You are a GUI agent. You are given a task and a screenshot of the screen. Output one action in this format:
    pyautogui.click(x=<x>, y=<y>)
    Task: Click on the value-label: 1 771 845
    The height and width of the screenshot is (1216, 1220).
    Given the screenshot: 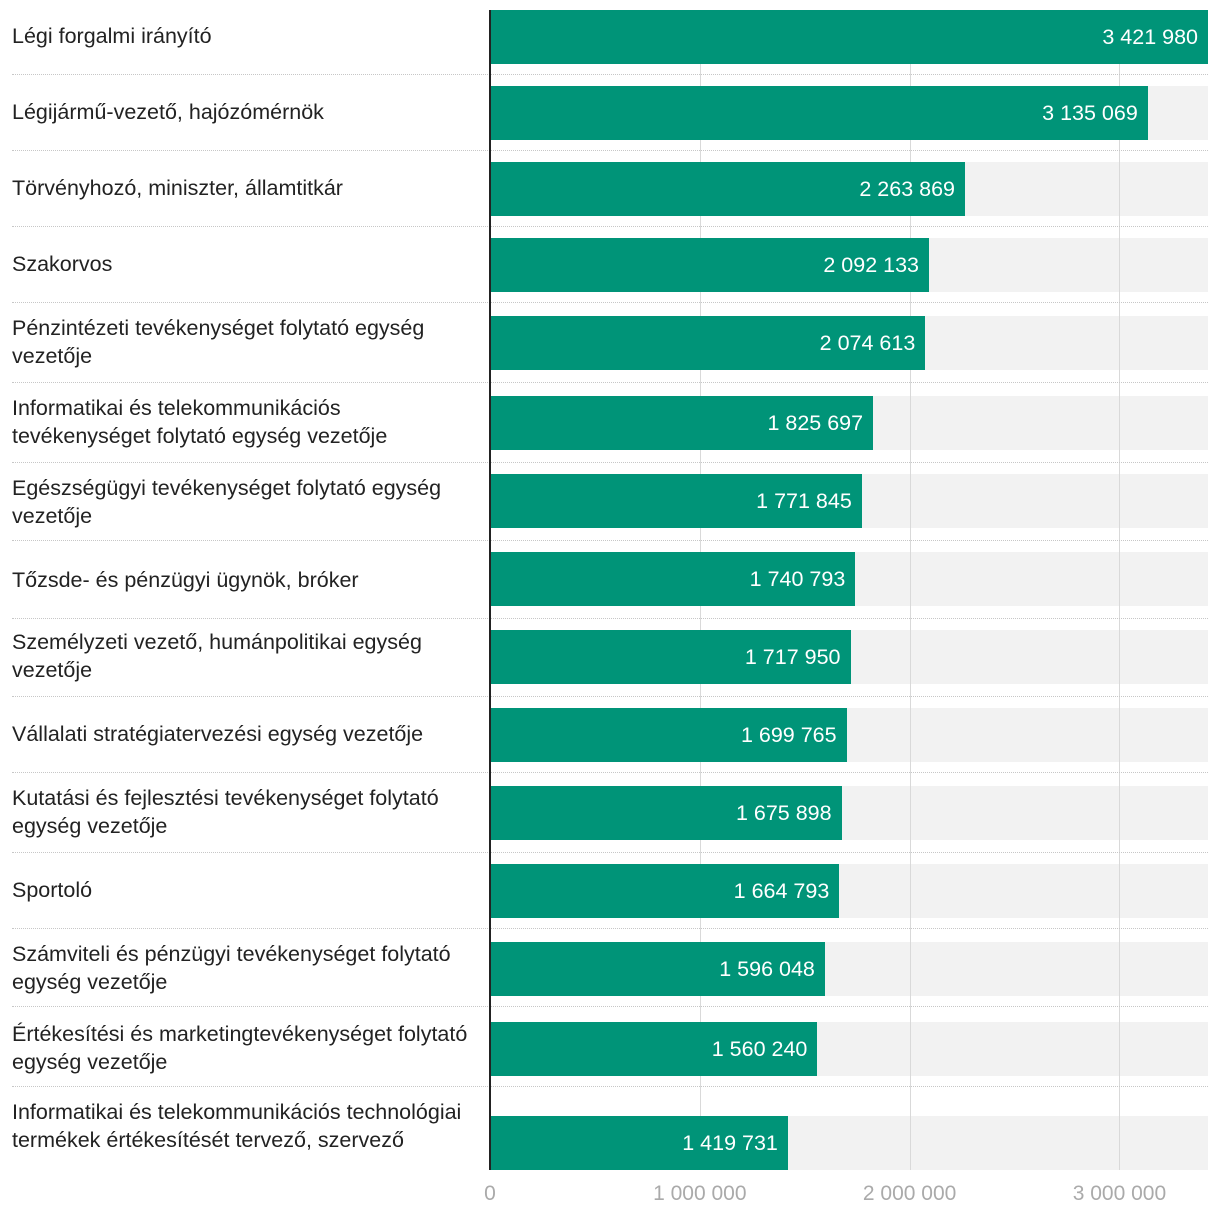 What is the action you would take?
    pyautogui.click(x=804, y=501)
    